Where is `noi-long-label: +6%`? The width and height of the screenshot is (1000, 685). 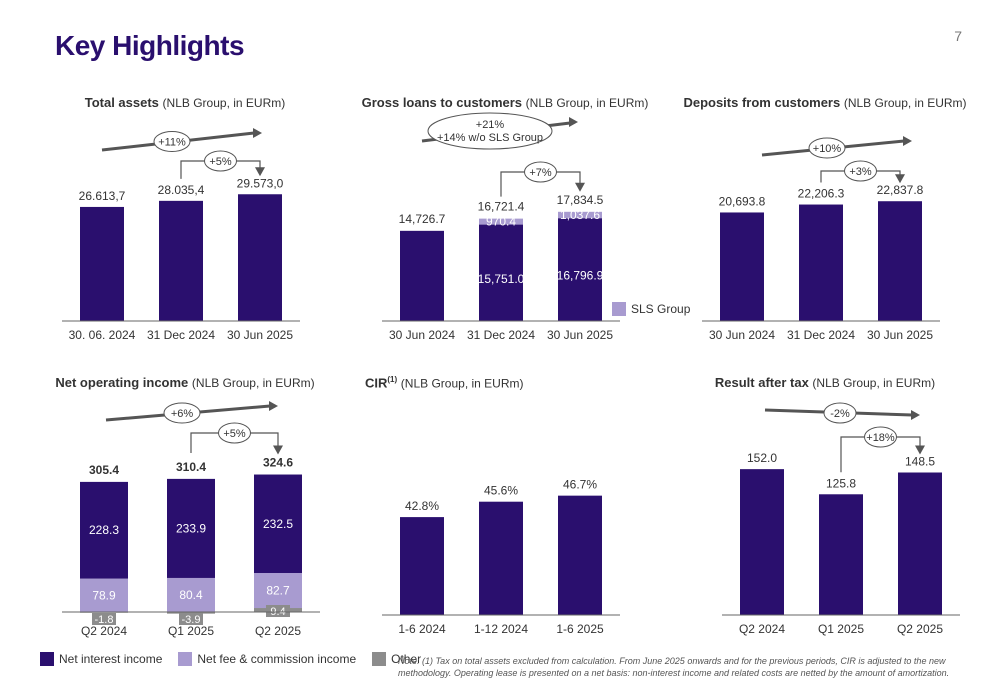 noi-long-label: +6% is located at coordinates (182, 414).